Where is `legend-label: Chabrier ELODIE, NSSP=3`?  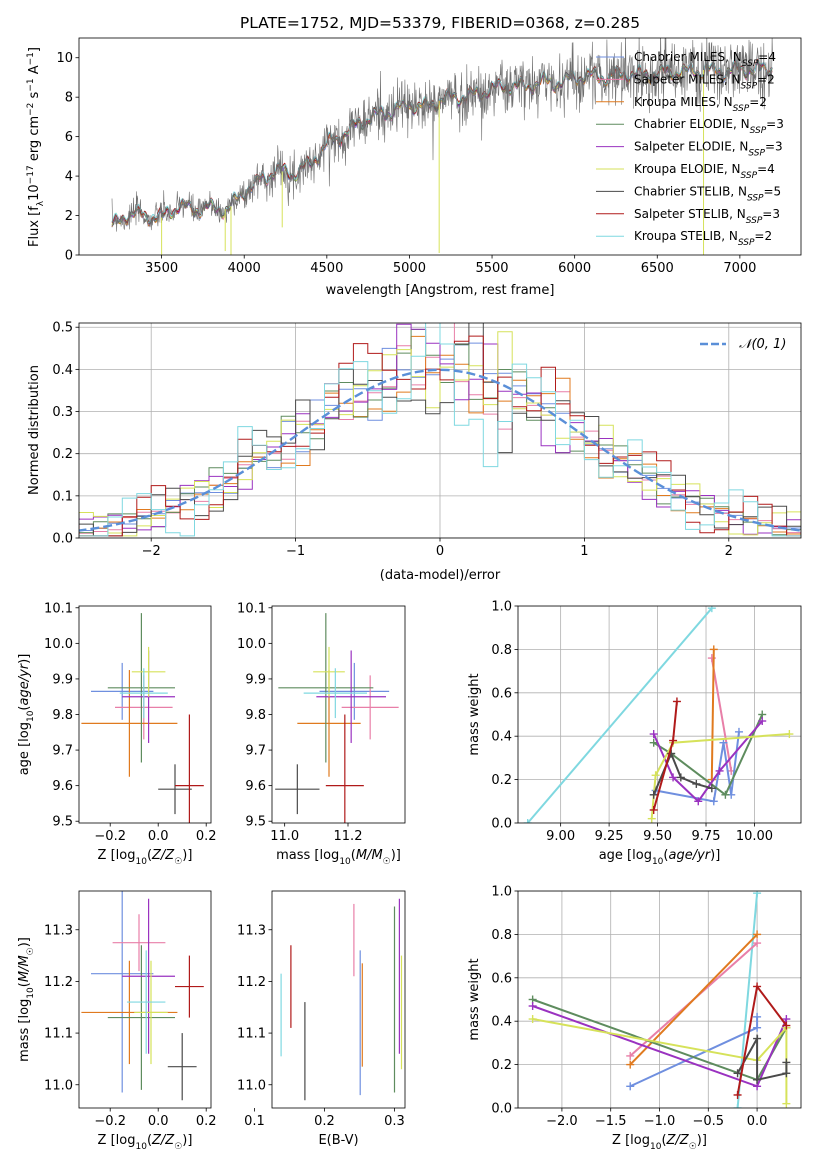 legend-label: Chabrier ELODIE, NSSP=3 is located at coordinates (709, 126).